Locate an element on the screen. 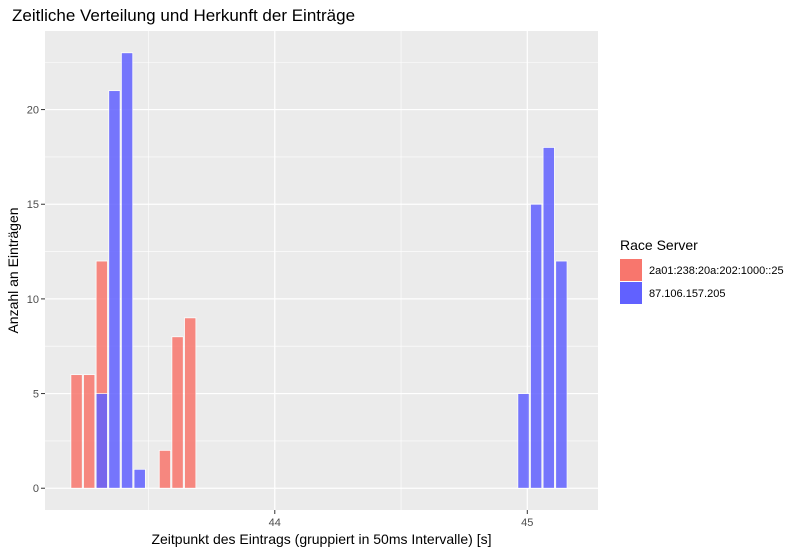  y-tick-label: 10 is located at coordinates (33, 300).